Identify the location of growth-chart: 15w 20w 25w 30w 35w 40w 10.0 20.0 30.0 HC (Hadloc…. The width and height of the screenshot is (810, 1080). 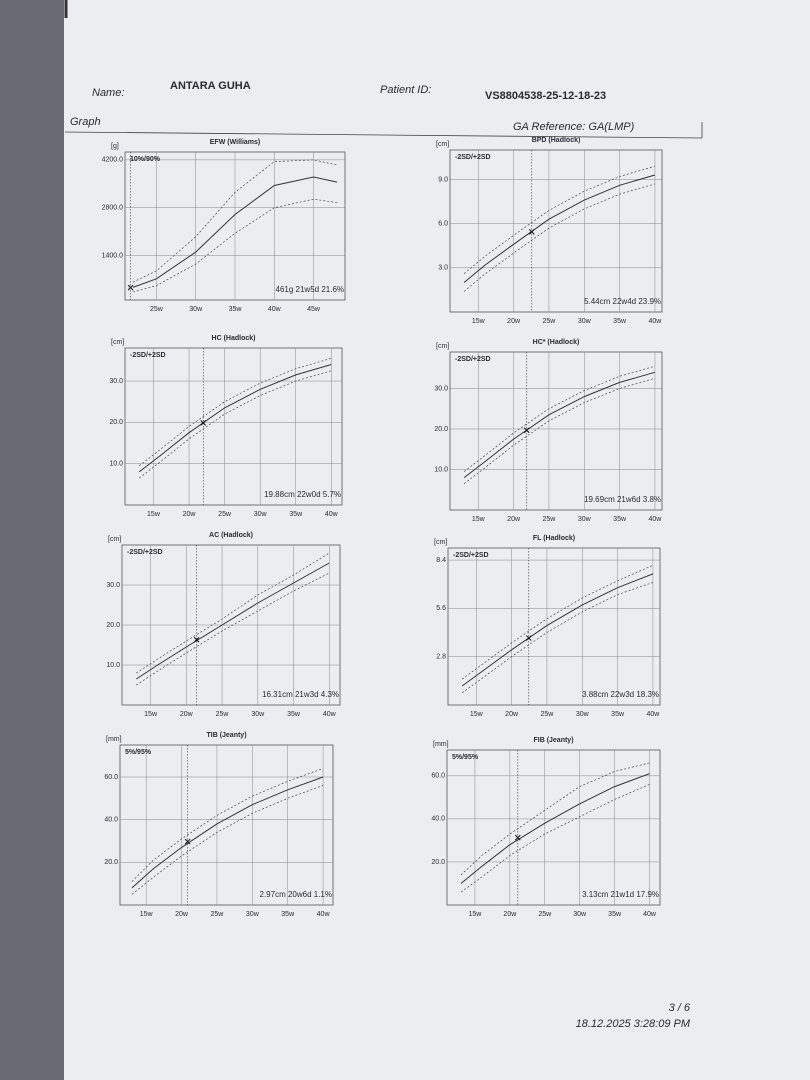
(226, 426).